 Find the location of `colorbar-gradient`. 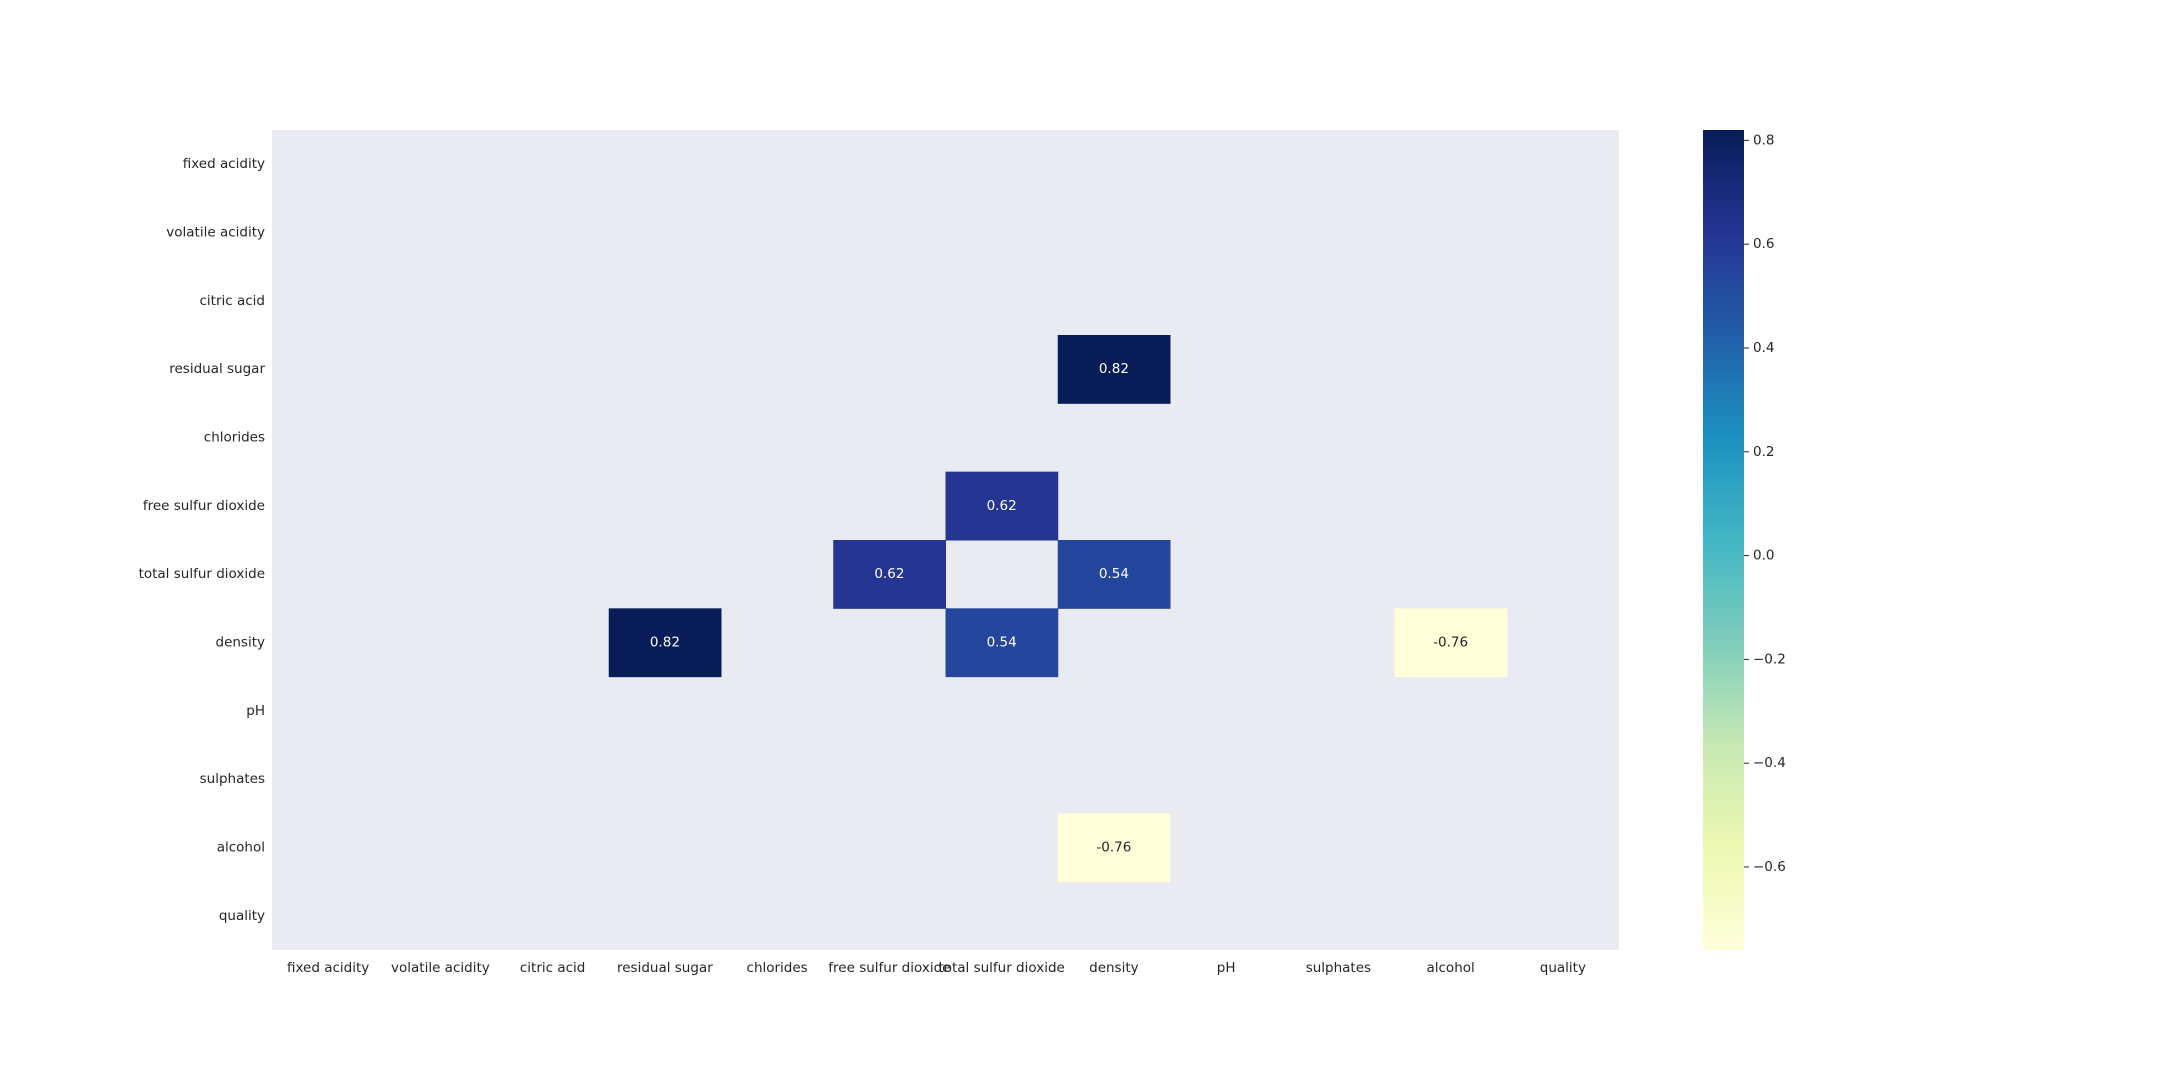

colorbar-gradient is located at coordinates (1723, 540).